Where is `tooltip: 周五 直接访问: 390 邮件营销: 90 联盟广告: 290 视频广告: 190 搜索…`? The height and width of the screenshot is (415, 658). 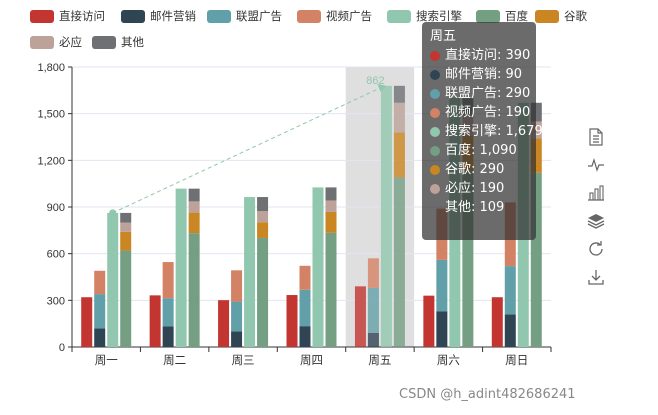
tooltip: 周五 直接访问: 390 邮件营销: 90 联盟广告: 290 视频广告: 190 搜索… is located at coordinates (482, 131).